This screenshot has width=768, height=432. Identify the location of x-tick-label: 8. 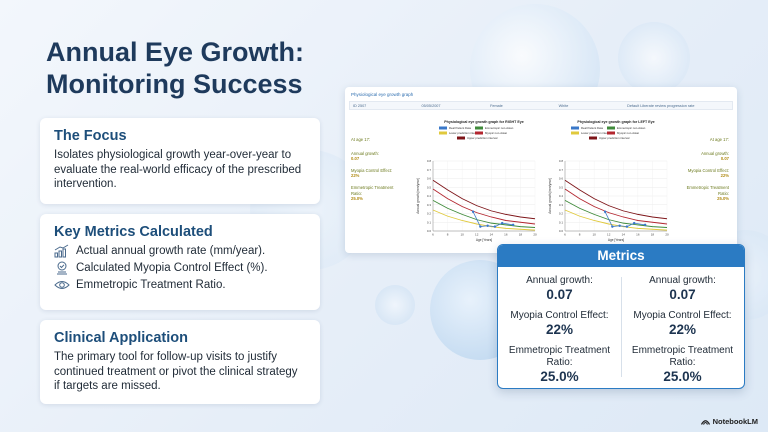
(448, 235).